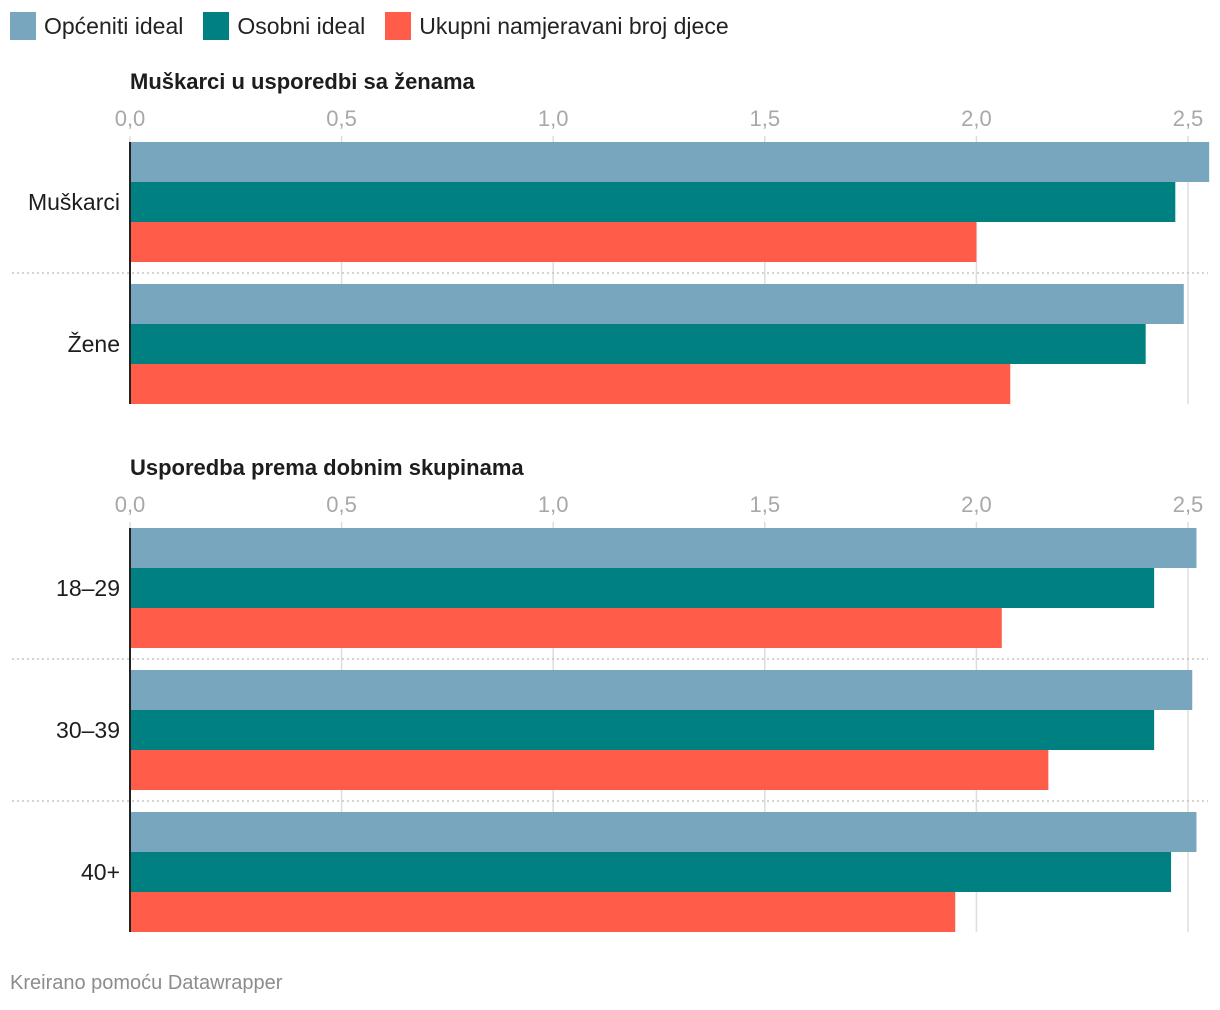  I want to click on footer-credit: Kreirano pomoću Datawrapper, so click(146, 983).